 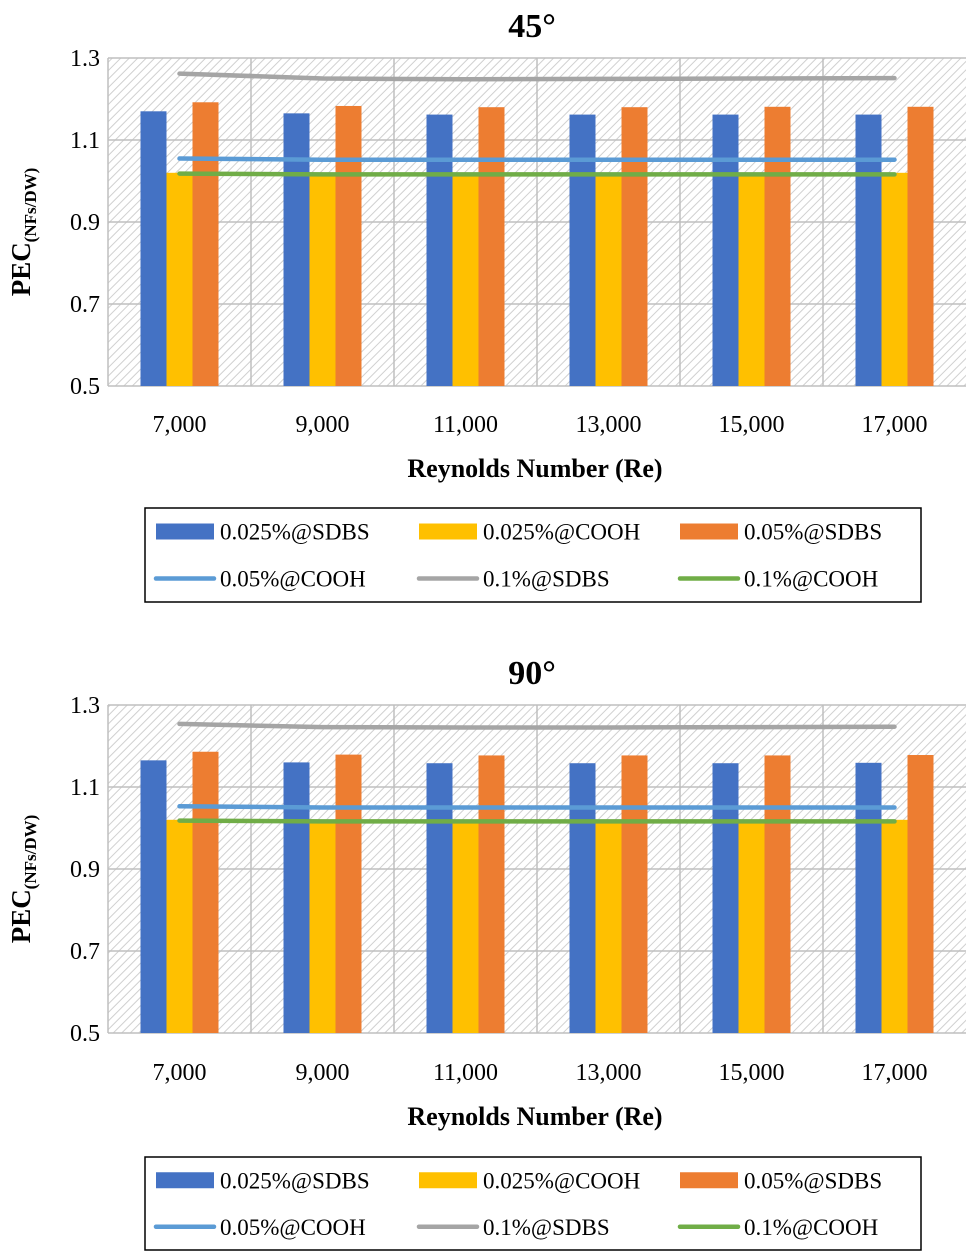 What do you see at coordinates (532, 673) in the screenshot?
I see `chart-title: 90°` at bounding box center [532, 673].